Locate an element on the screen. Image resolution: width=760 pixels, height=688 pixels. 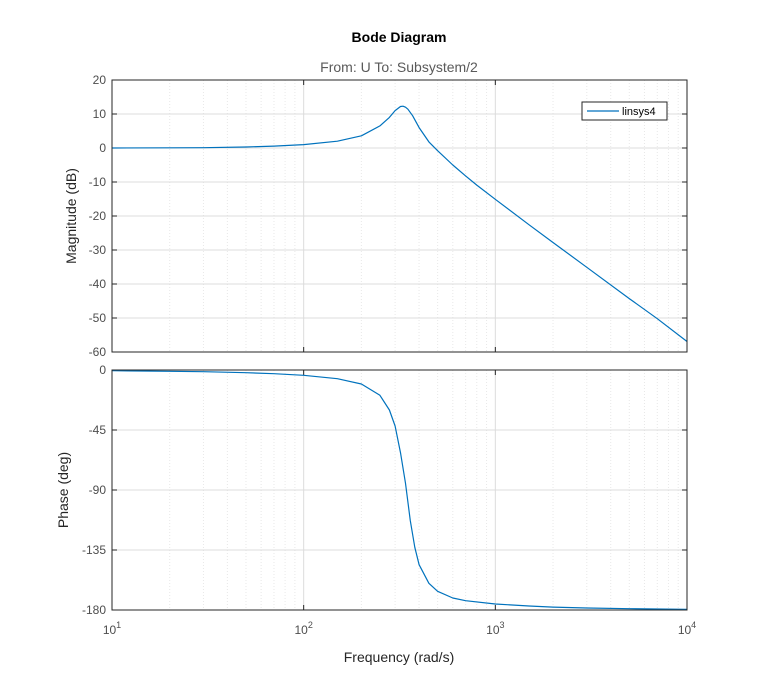
x-tick-label: 10³ is located at coordinates (495, 628).